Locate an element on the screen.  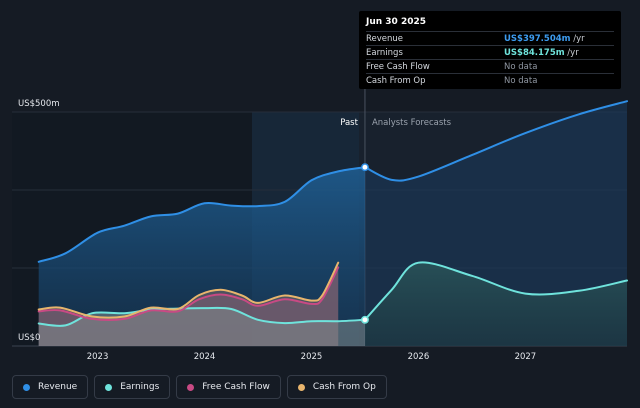
x-tick-label: 2025 is located at coordinates (312, 357).